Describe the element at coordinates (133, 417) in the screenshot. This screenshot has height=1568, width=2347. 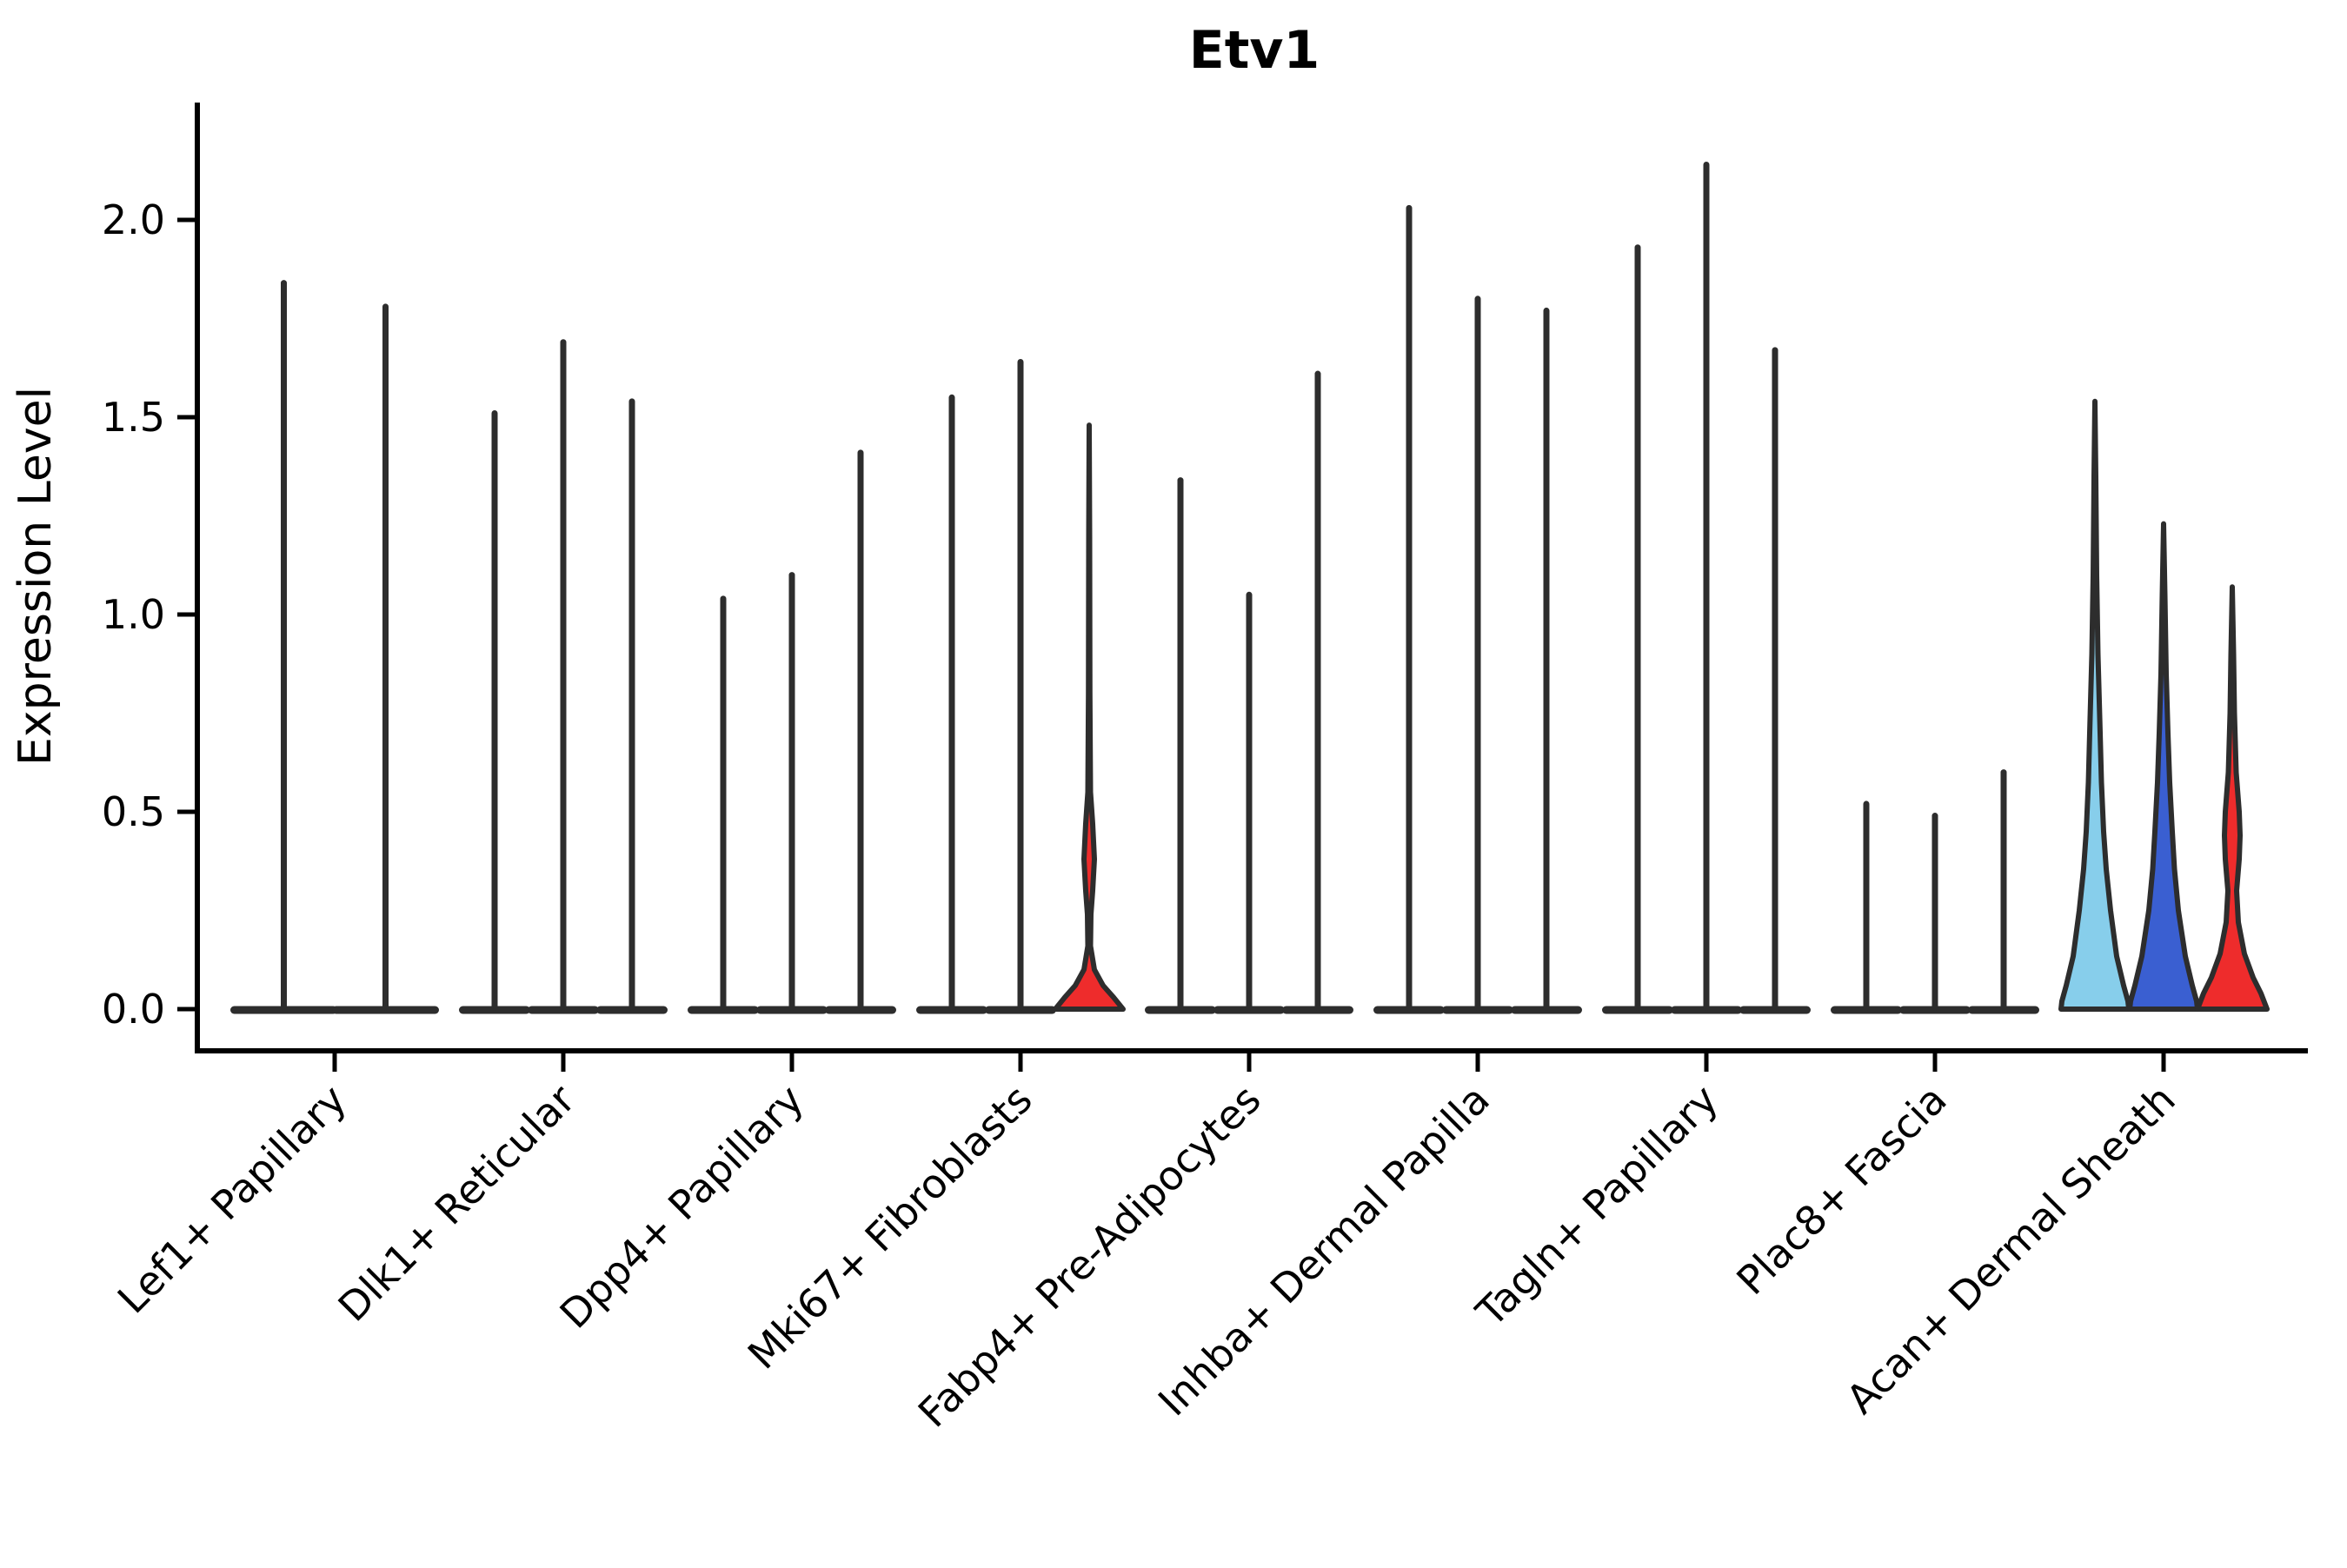
I see `y-tick-label: 1.5` at that location.